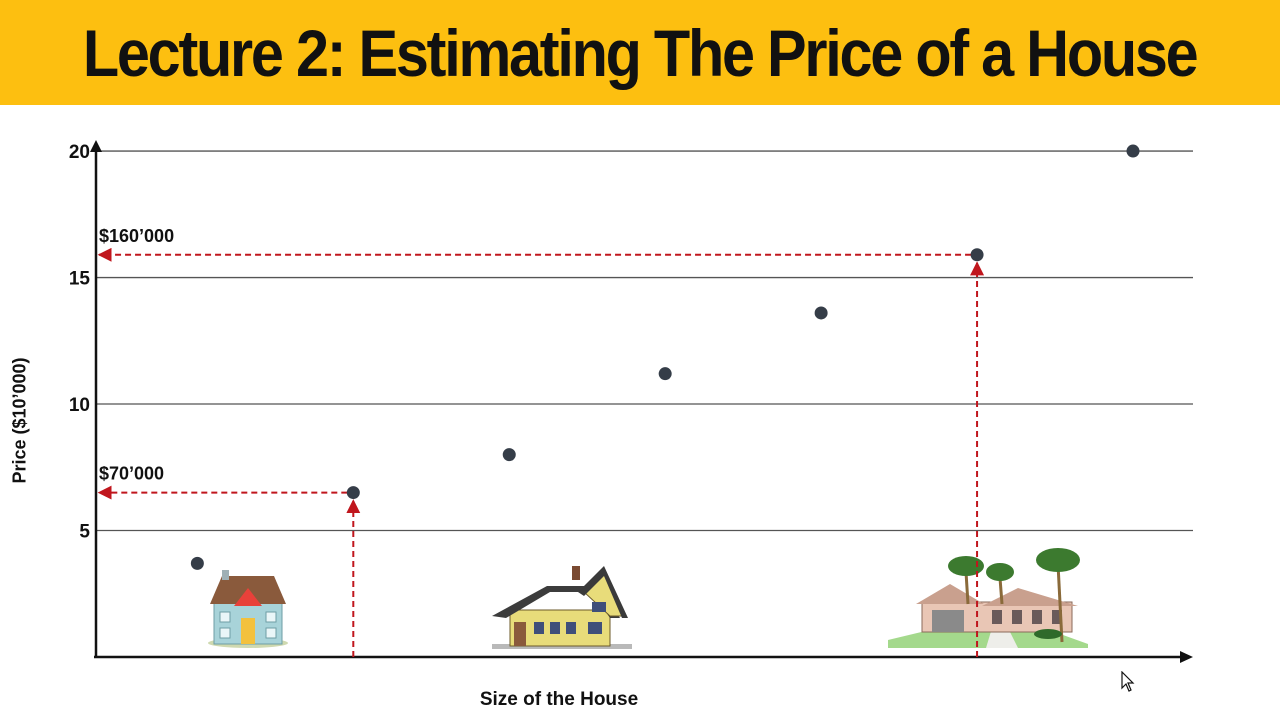 This screenshot has width=1280, height=720. What do you see at coordinates (80, 279) in the screenshot?
I see `y-tick-label: 15` at bounding box center [80, 279].